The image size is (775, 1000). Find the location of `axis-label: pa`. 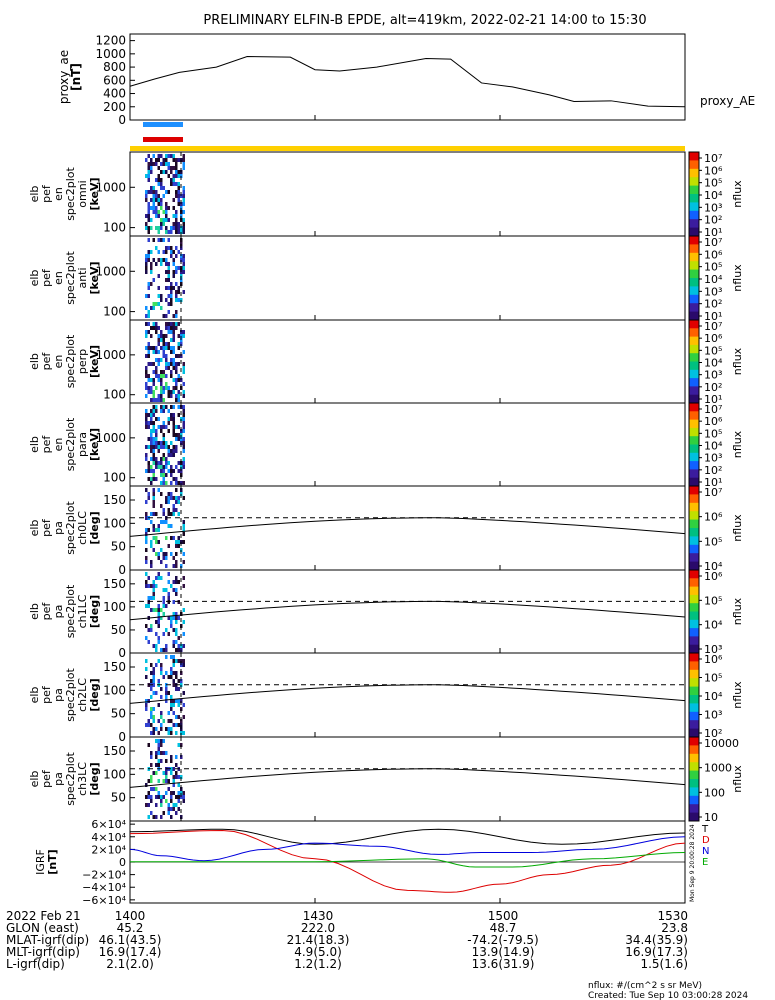

axis-label: pa is located at coordinates (58, 528).